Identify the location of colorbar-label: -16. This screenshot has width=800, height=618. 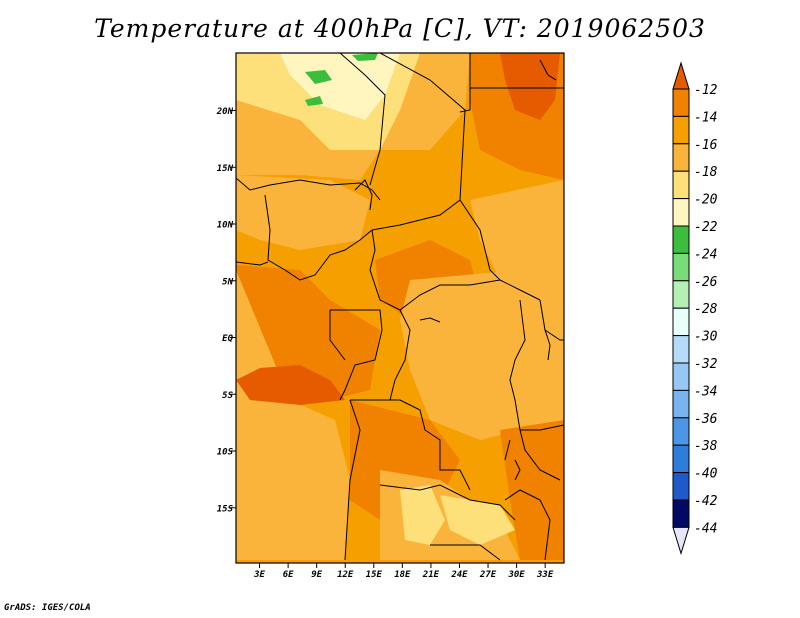
(706, 145).